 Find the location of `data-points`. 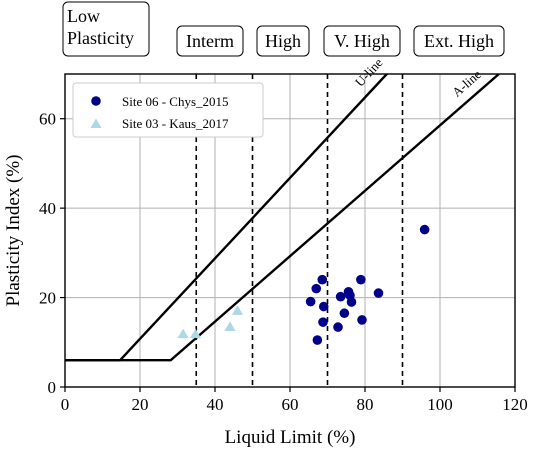

data-points is located at coordinates (303, 284).